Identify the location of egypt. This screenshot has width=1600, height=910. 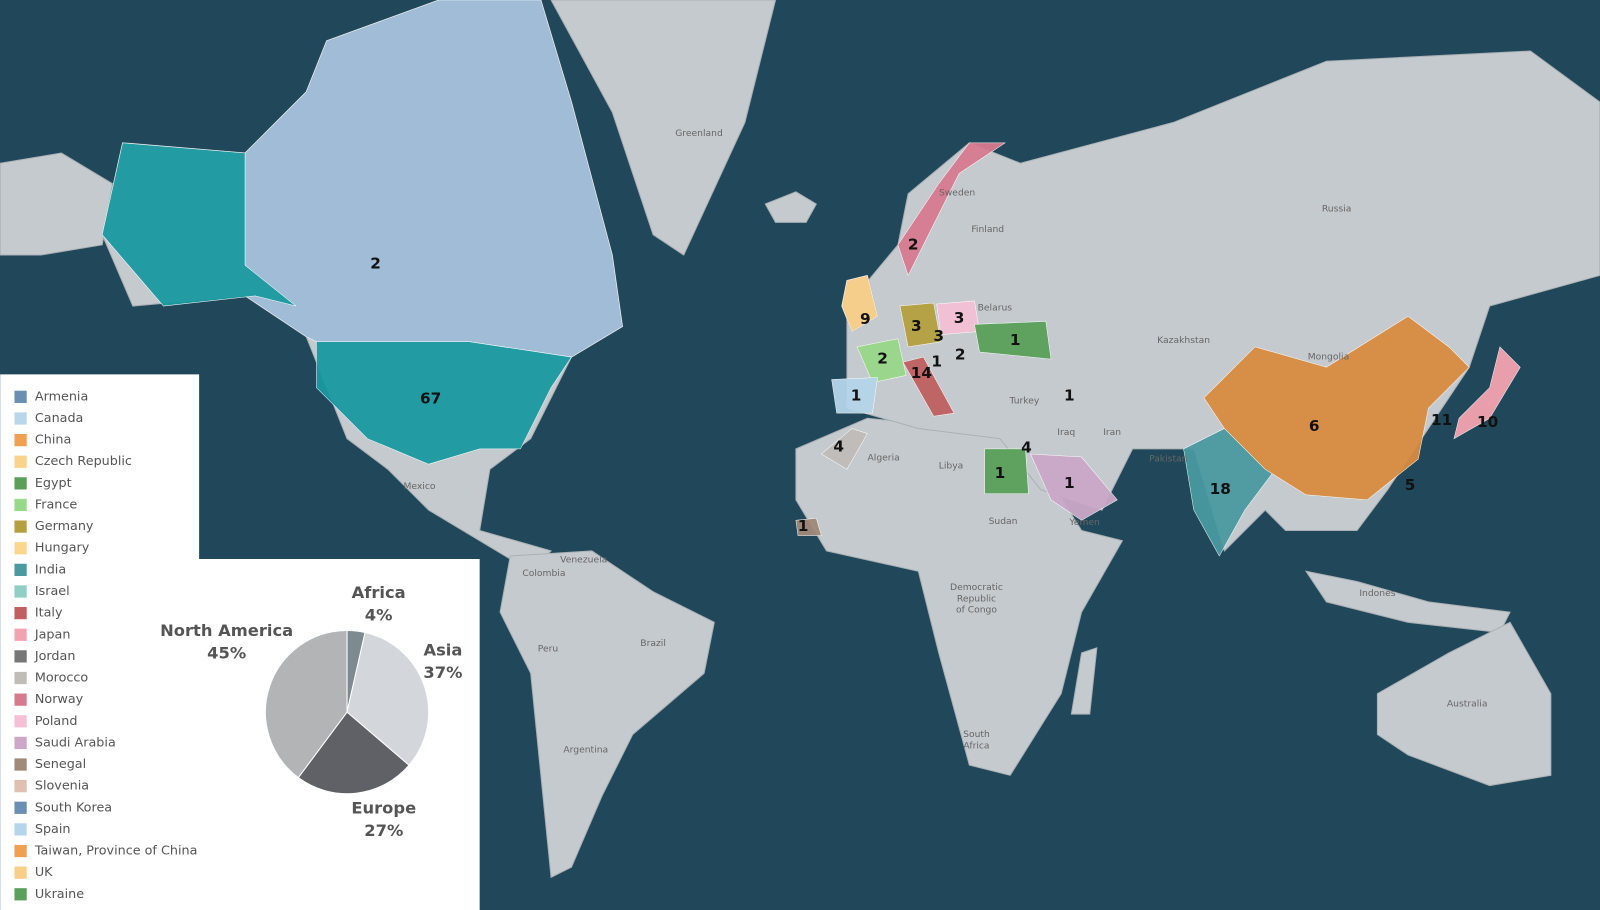
(1006, 471).